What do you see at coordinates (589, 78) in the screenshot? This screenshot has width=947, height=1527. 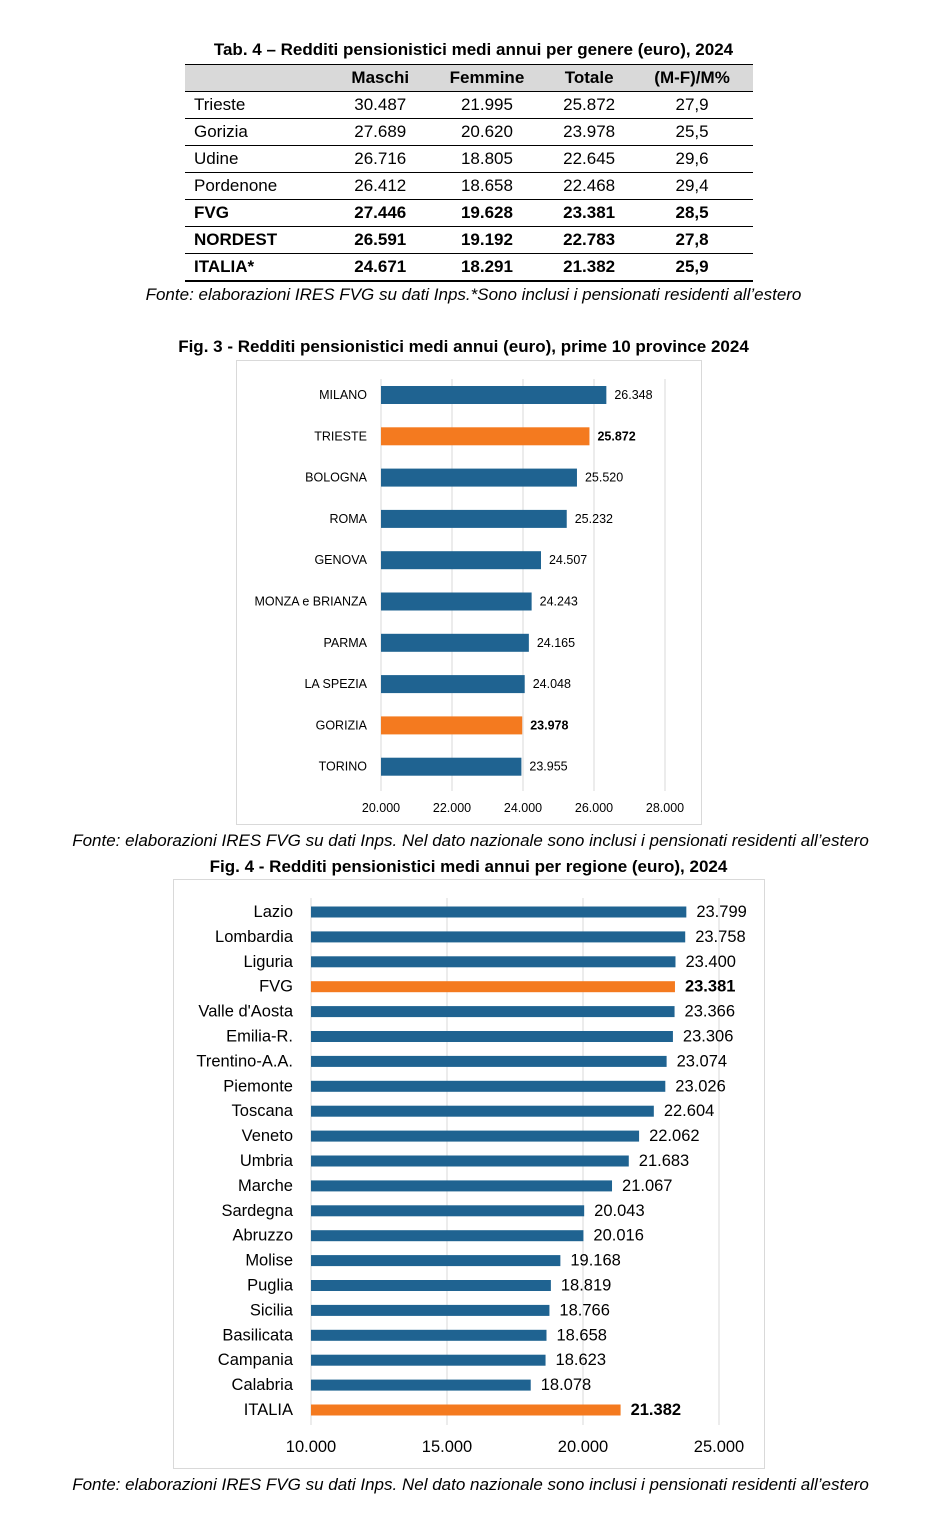 I see `table-header-cell: Totale` at bounding box center [589, 78].